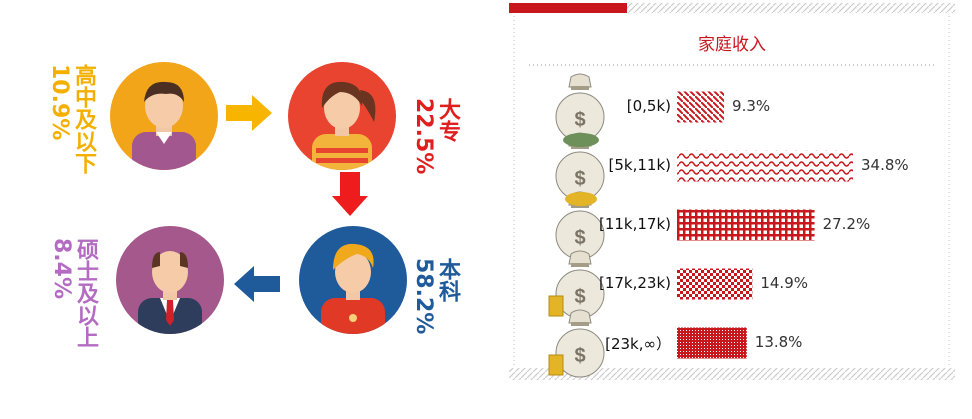  Describe the element at coordinates (423, 296) in the screenshot. I see `bachelor-percent: 58.2%` at that location.